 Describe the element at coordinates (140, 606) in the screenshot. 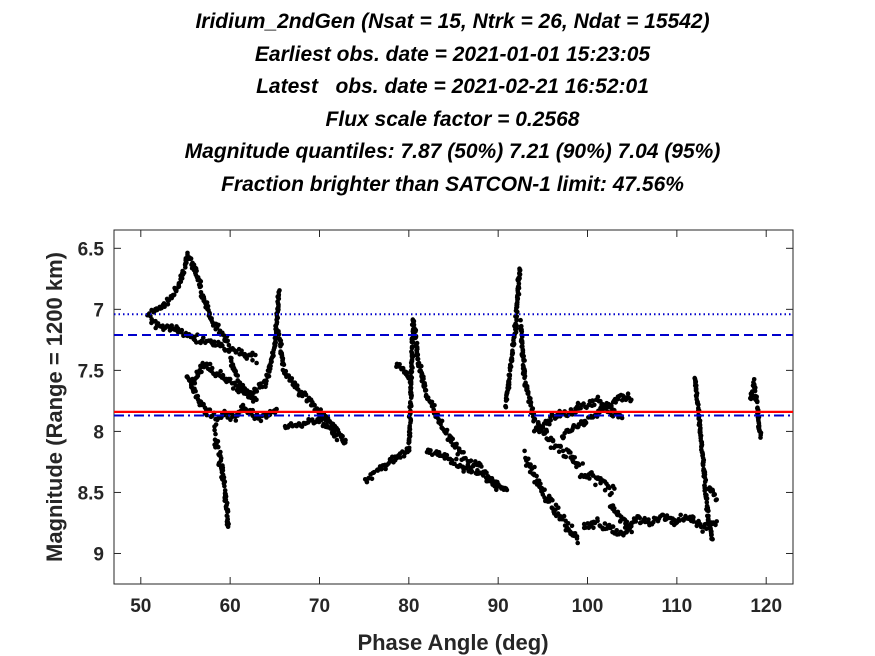

I see `x-tick-label: 50` at that location.